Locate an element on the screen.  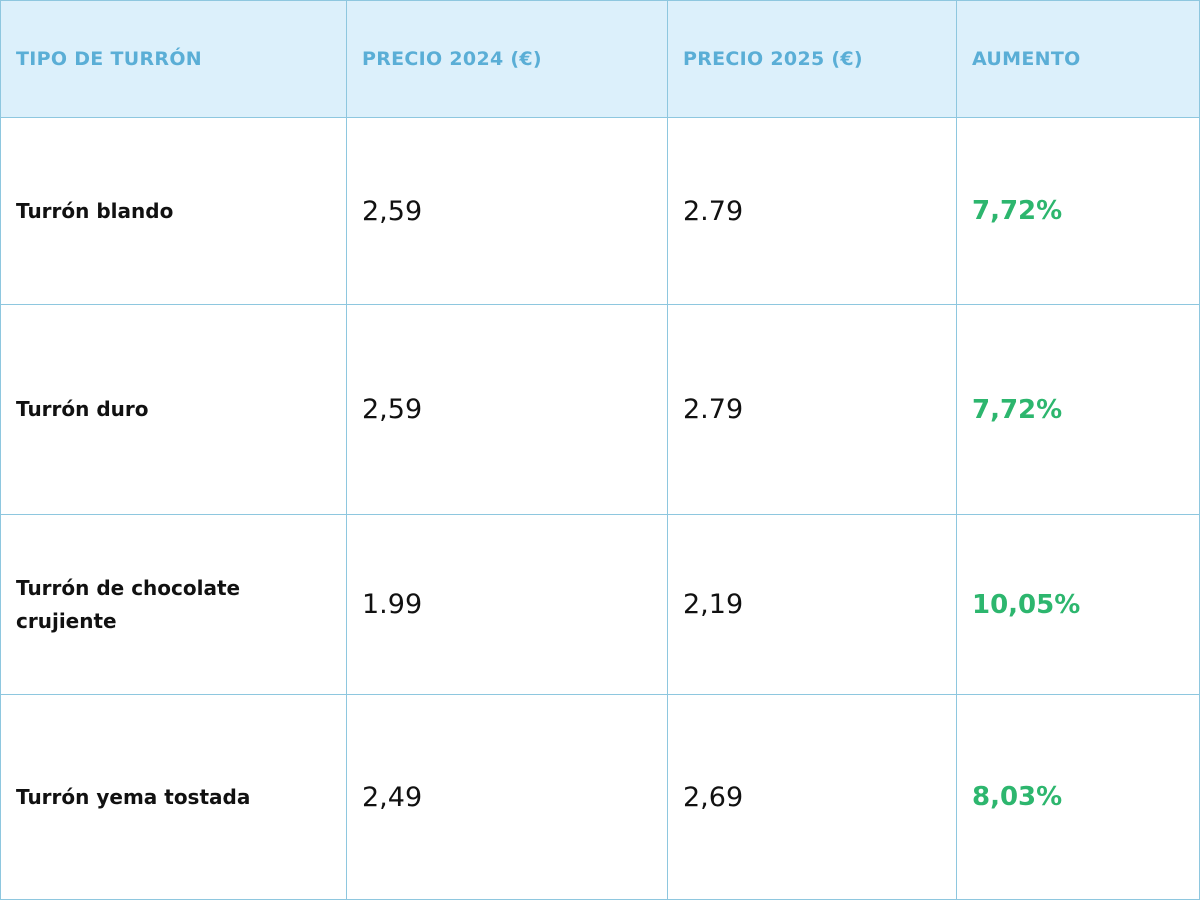
product-name: Turrón yema tostada is located at coordinates (133, 796).